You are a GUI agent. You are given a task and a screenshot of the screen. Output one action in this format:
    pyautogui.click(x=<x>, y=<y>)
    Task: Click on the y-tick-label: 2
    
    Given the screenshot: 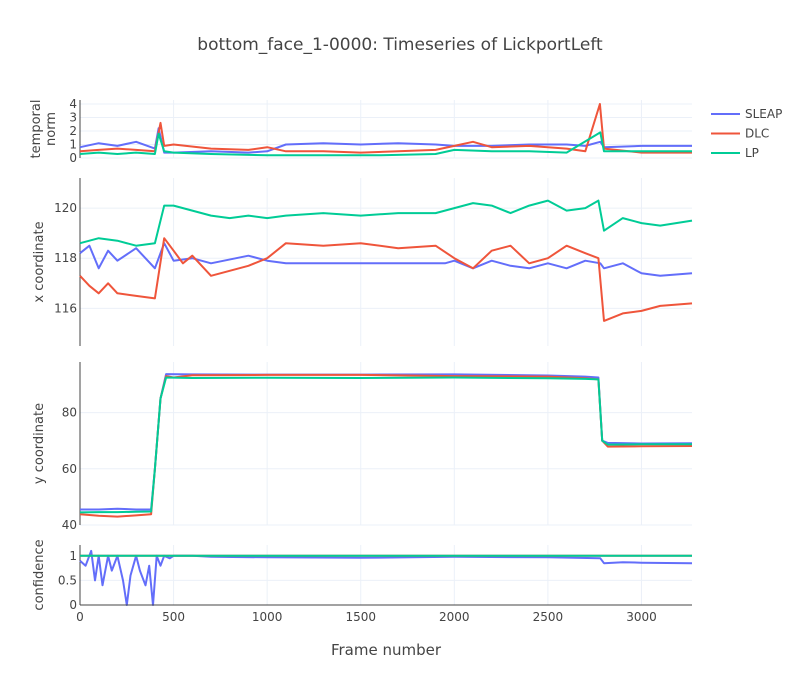 What is the action you would take?
    pyautogui.click(x=73, y=131)
    